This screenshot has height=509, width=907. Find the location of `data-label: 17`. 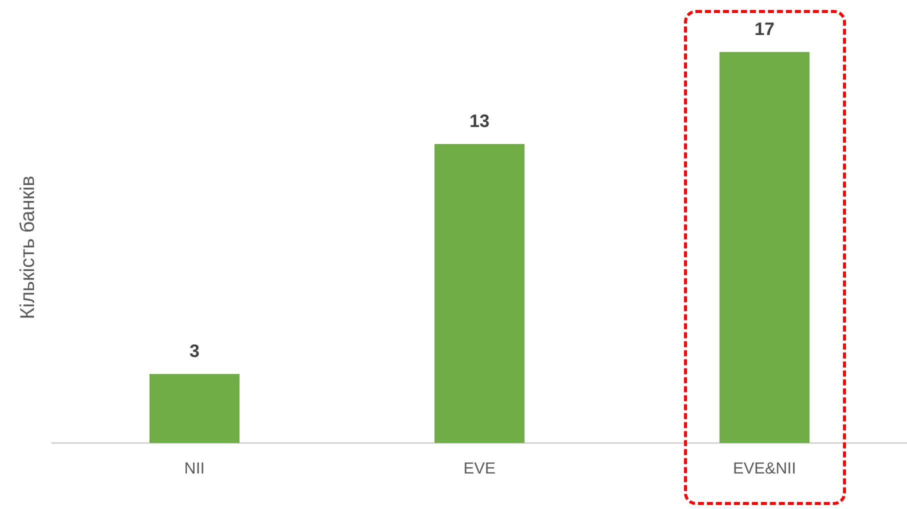

data-label: 17 is located at coordinates (764, 29).